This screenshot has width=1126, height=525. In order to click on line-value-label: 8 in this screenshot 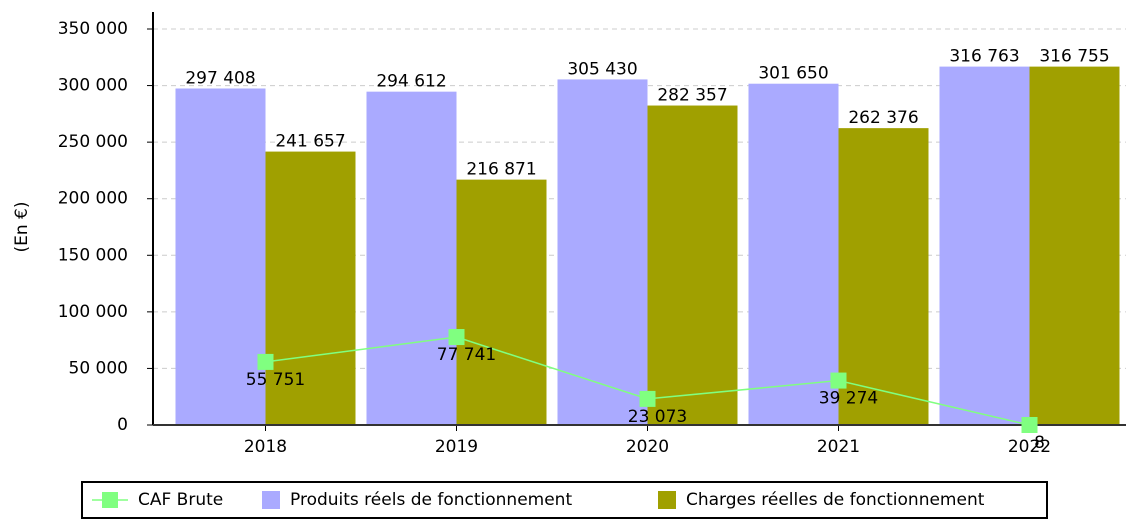, I will do `click(1039, 443)`.